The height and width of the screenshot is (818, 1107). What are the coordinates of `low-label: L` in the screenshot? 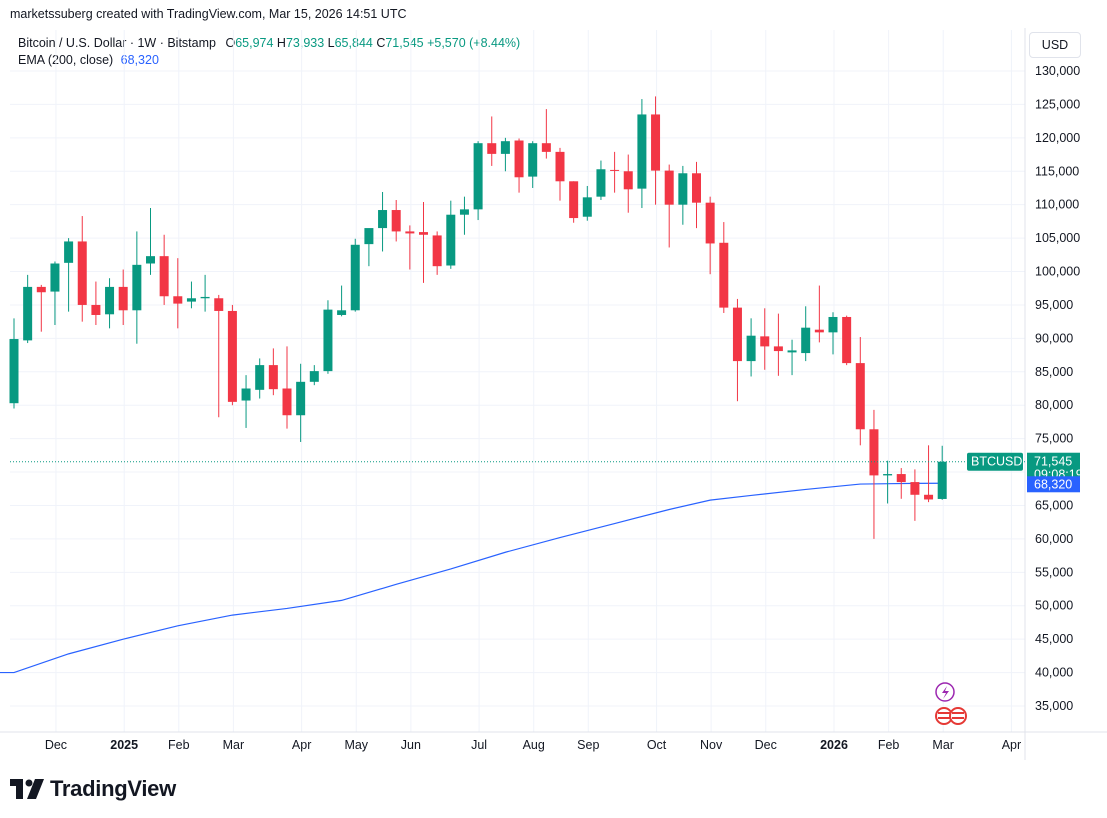 It's located at (331, 43).